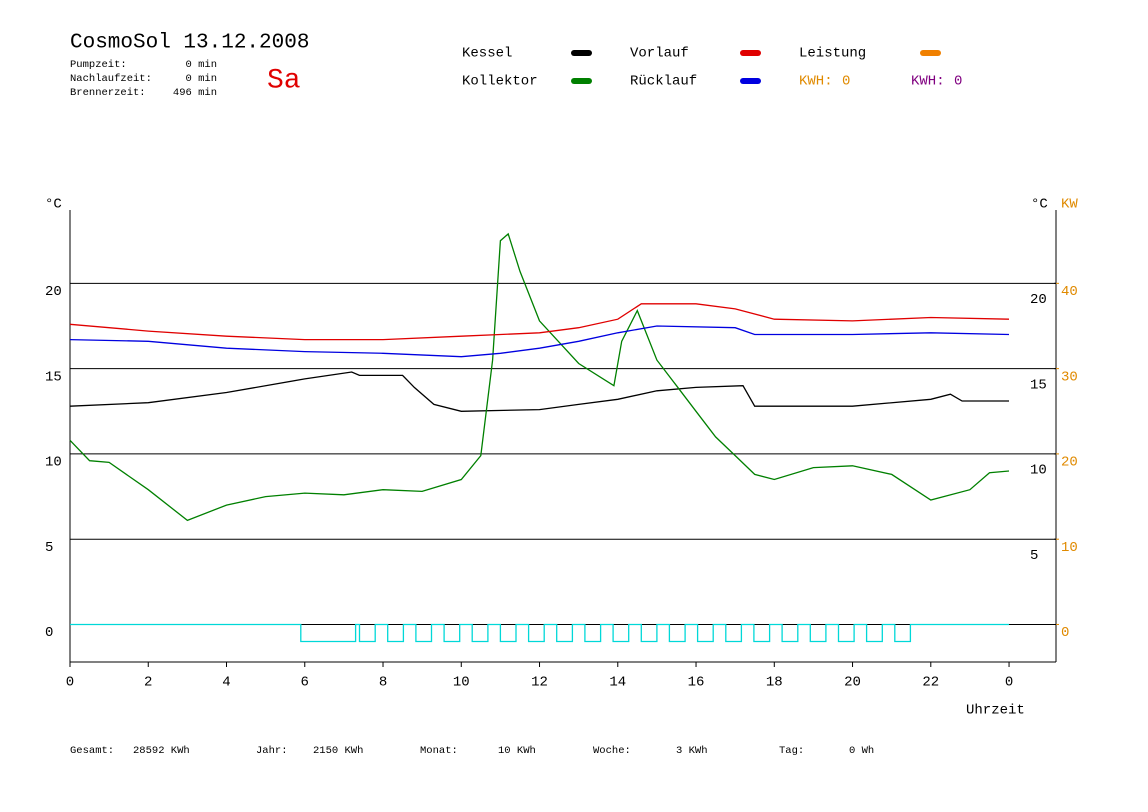  Describe the element at coordinates (161, 751) in the screenshot. I see `footer-value: 28592 KWh` at that location.